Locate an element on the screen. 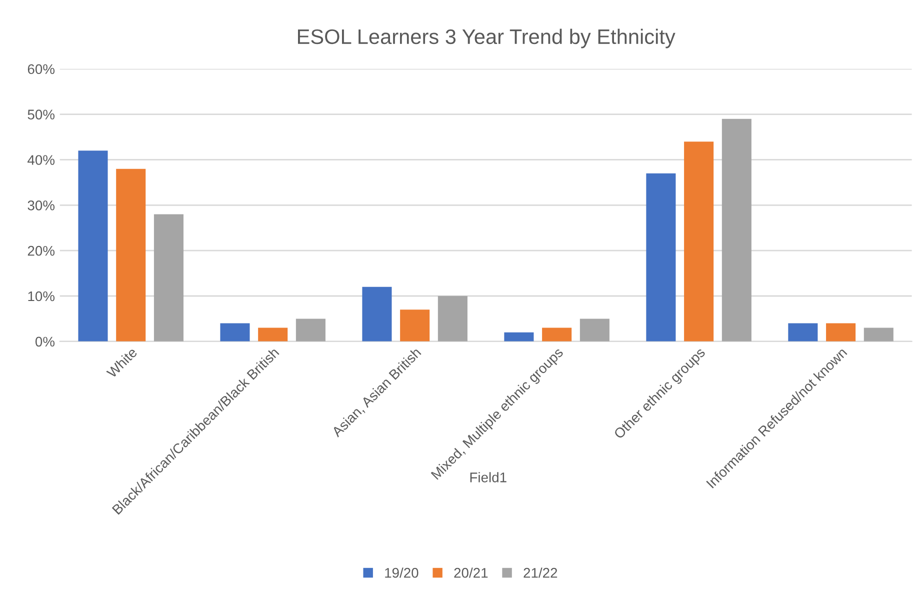 This screenshot has width=921, height=599. y-tick-label: 60% is located at coordinates (41, 69).